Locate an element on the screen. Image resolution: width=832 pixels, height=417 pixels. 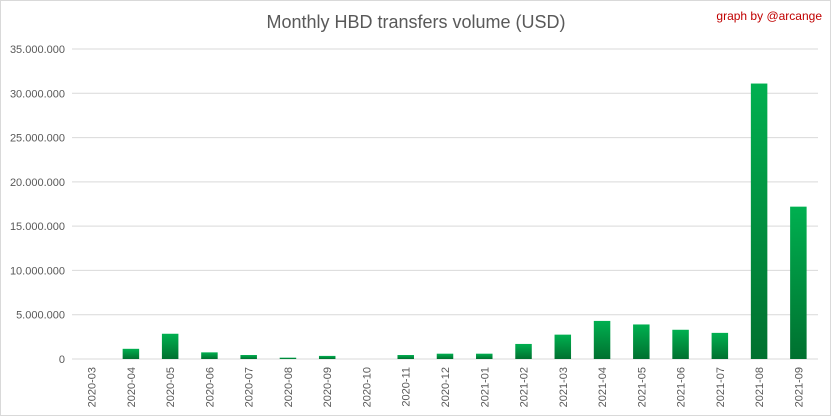
credit-label: graph by @arcange is located at coordinates (769, 16).